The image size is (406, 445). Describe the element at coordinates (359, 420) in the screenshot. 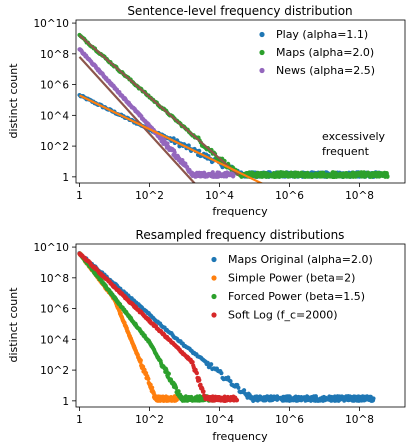

I see `x-tick-label: 10^8` at that location.